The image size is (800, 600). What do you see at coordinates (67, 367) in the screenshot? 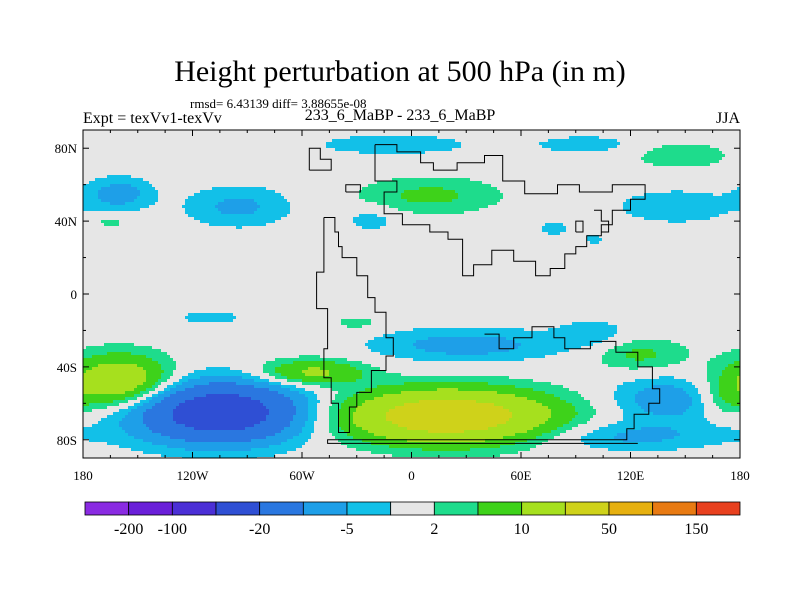
I see `y-tick-label: 40S` at bounding box center [67, 367].